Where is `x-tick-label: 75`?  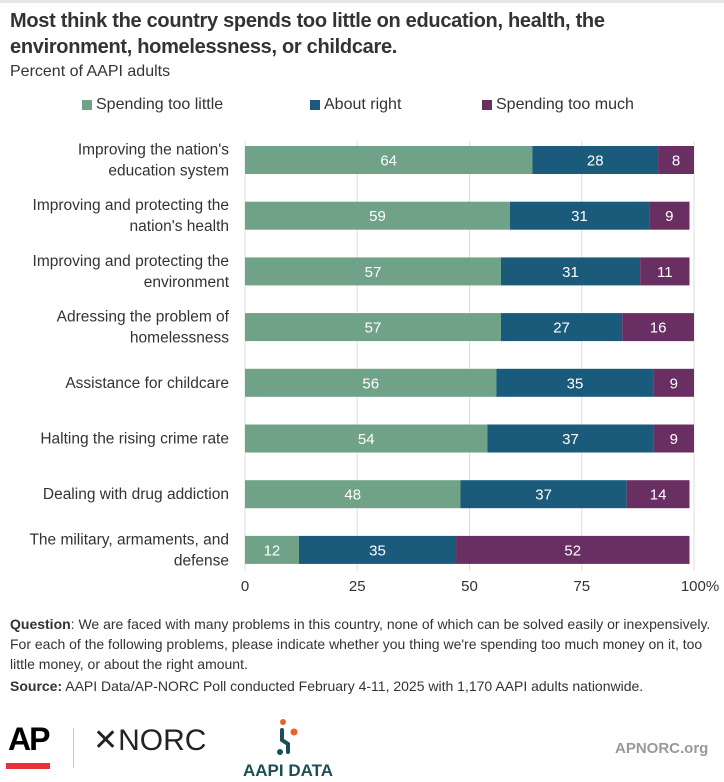
x-tick-label: 75 is located at coordinates (581, 586).